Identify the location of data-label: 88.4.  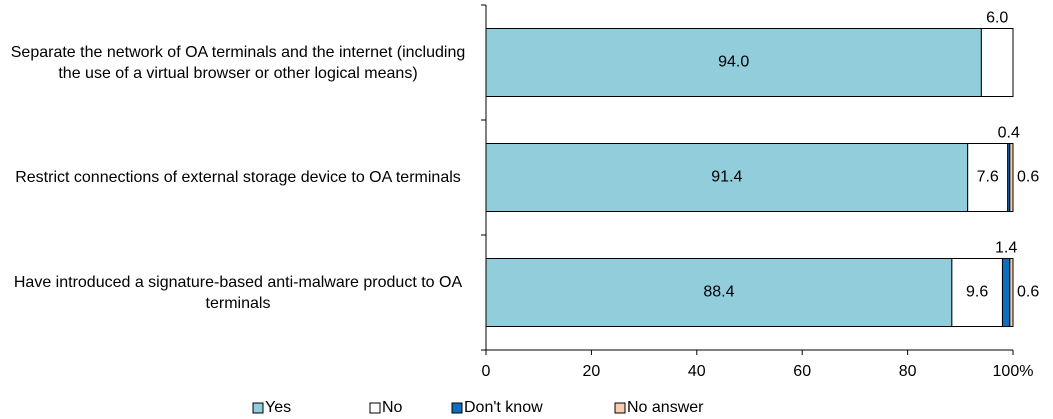
(718, 292).